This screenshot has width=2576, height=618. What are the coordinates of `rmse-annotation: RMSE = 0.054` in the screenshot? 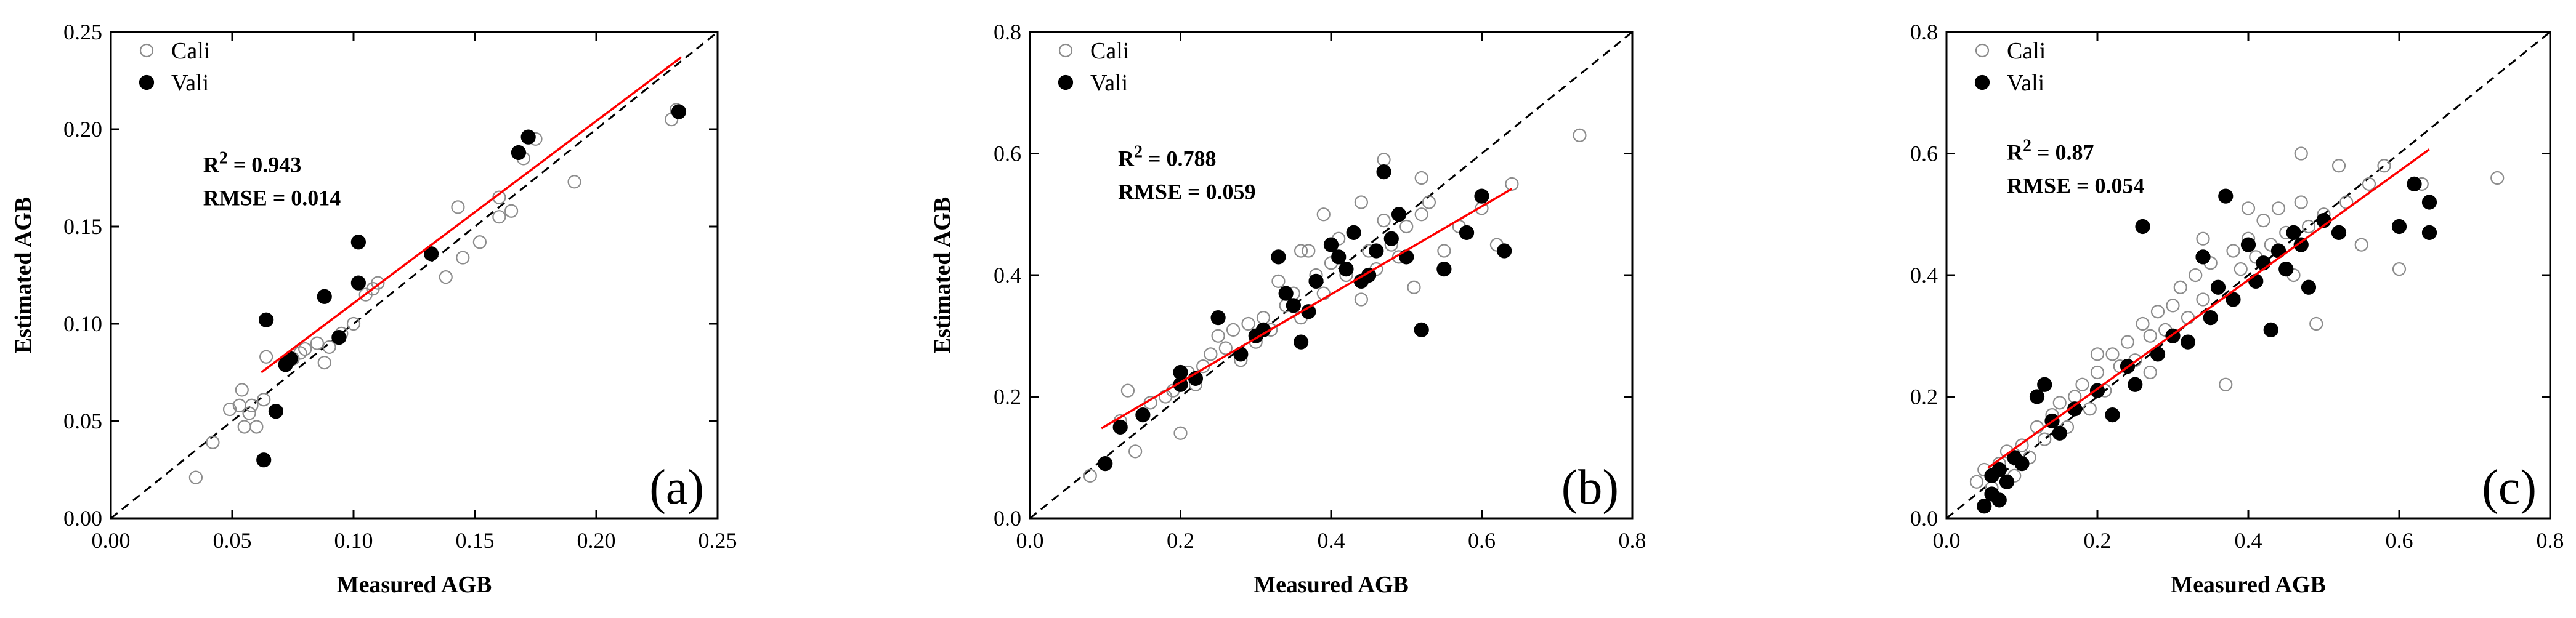 It's located at (2076, 185).